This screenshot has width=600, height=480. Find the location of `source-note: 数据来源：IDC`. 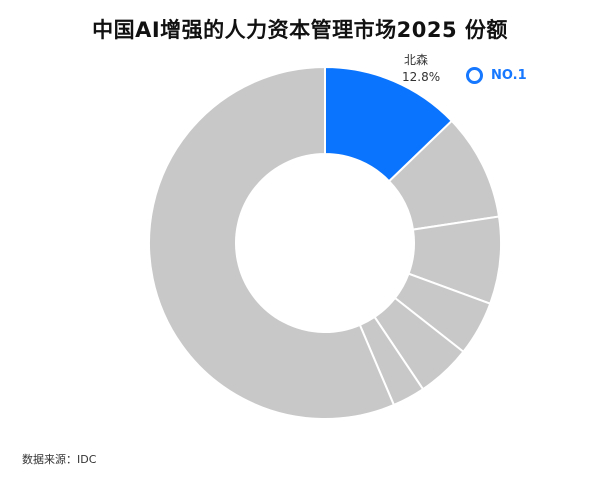

source-note: 数据来源：IDC is located at coordinates (59, 459).